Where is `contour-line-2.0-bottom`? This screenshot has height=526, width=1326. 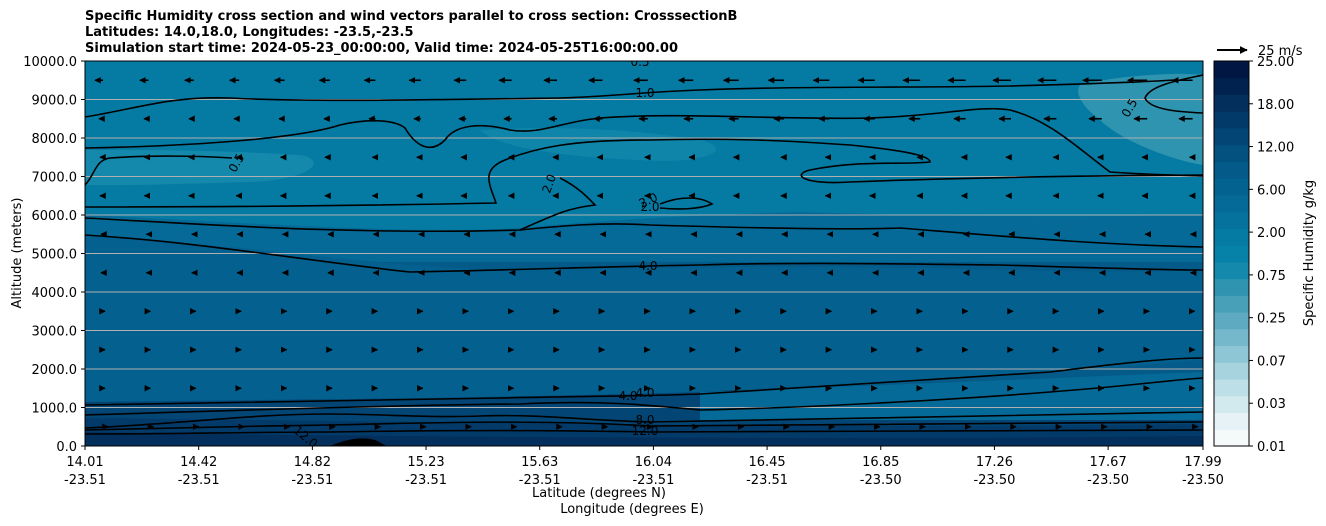
contour-line-2.0-bottom is located at coordinates (644, 253).